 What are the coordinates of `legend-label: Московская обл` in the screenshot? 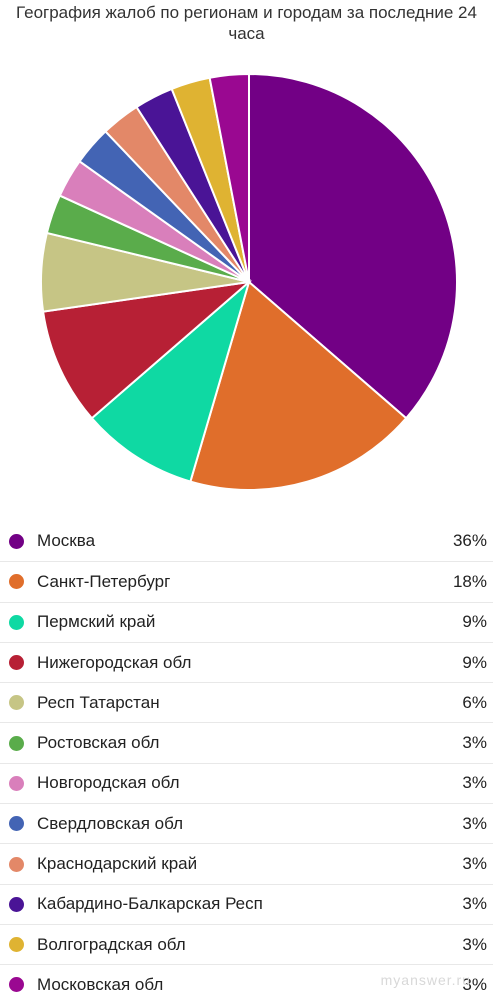 It's located at (100, 984).